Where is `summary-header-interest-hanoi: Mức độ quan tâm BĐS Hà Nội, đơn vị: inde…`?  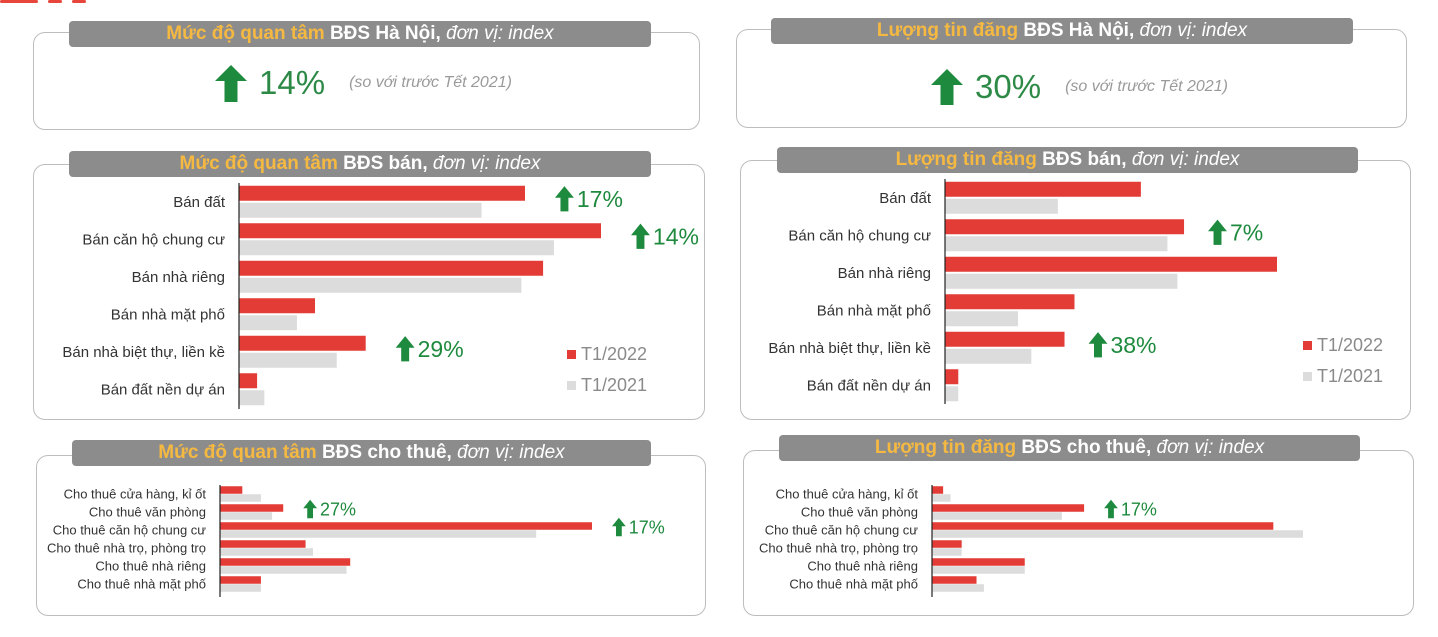 summary-header-interest-hanoi: Mức độ quan tâm BĐS Hà Nội, đơn vị: inde… is located at coordinates (360, 34).